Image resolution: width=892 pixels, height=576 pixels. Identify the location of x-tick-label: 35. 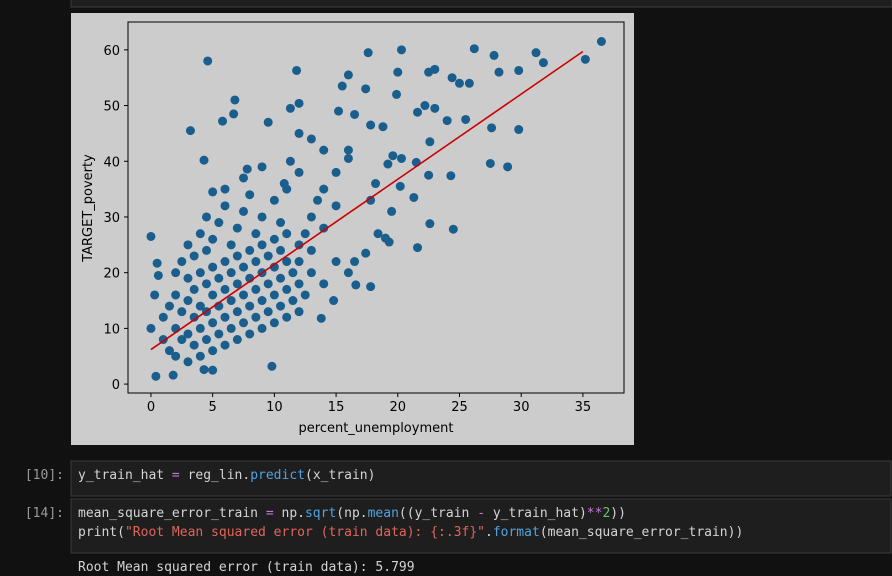
(583, 407).